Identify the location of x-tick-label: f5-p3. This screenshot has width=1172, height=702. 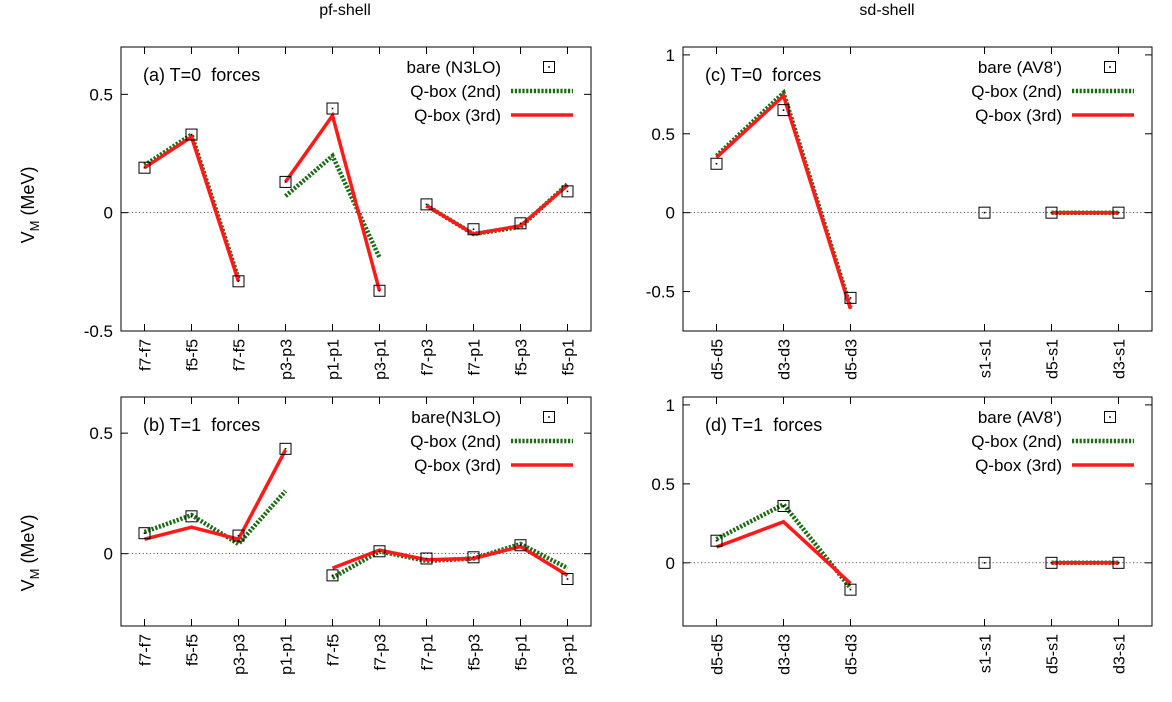
(475, 652).